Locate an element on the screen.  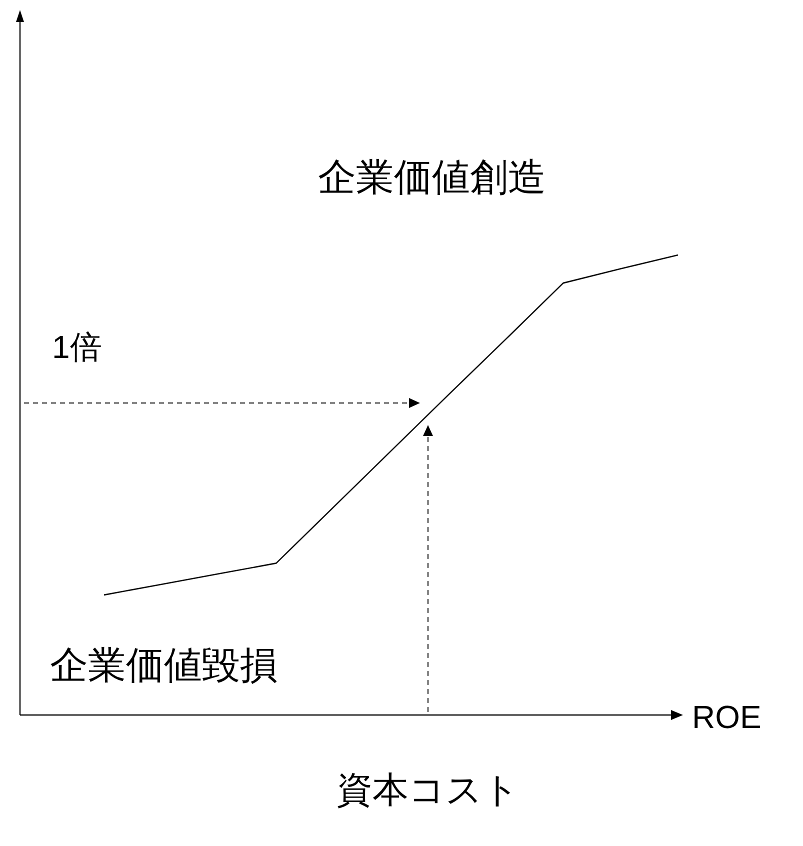
text: 資本コスト is located at coordinates (428, 789).